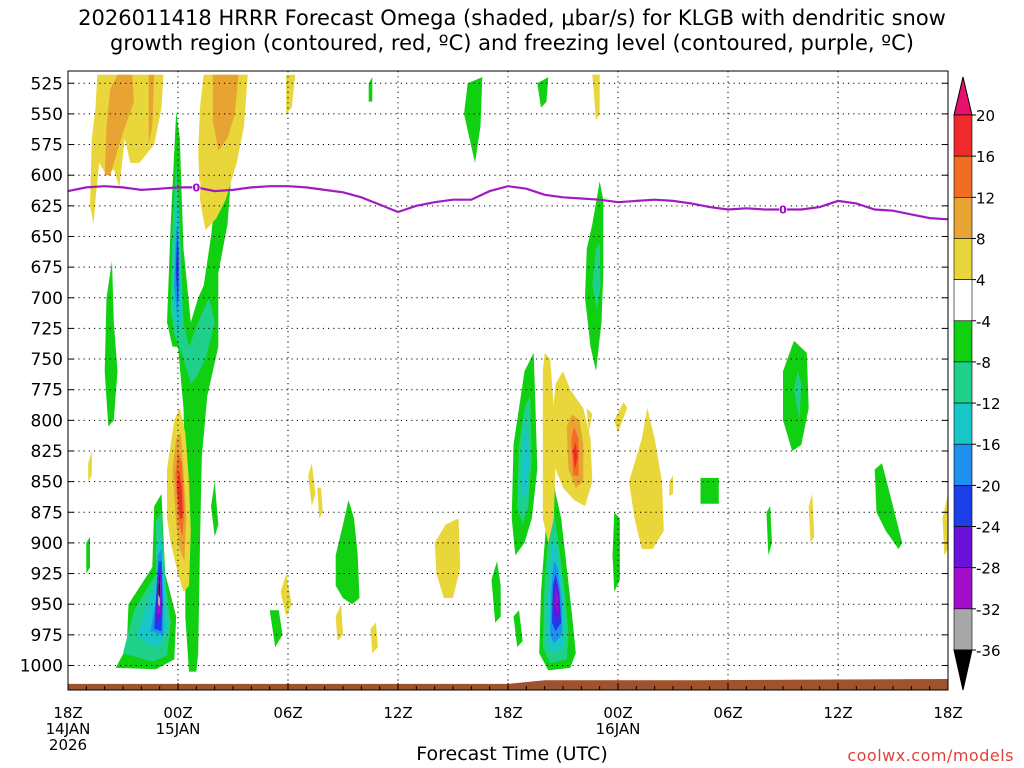 The width and height of the screenshot is (1024, 768). What do you see at coordinates (977, 383) in the screenshot?
I see `colorbar: 20 16 12 8 4 -4 -8 -12 -16 -20 -24 -28 -32 -36` at bounding box center [977, 383].